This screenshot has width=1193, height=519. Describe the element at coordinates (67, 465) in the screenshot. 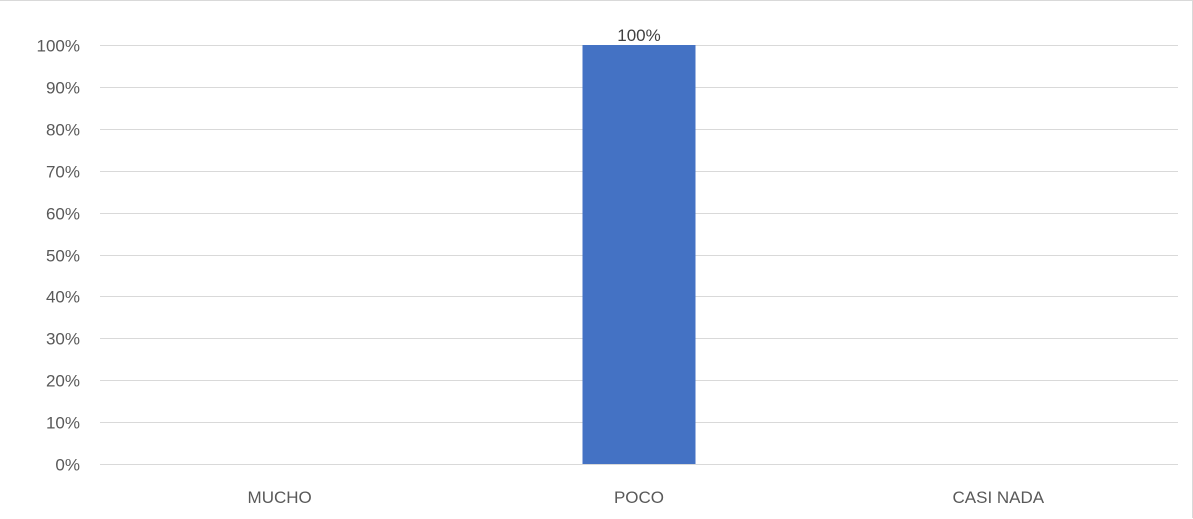

I see `y-tick-label: 0%` at that location.